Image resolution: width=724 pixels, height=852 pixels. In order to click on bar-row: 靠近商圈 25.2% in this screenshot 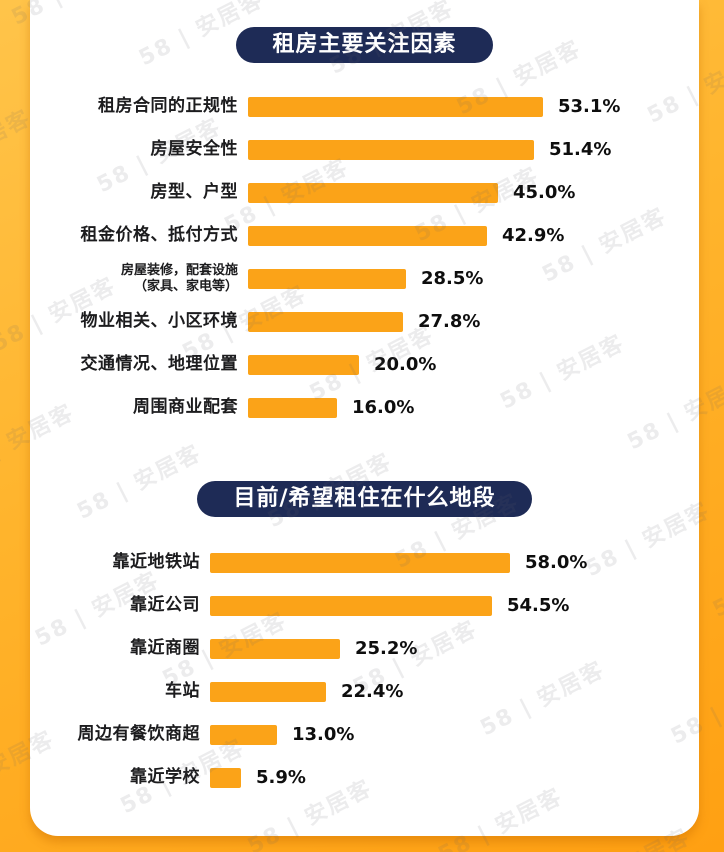, I will do `click(364, 648)`.